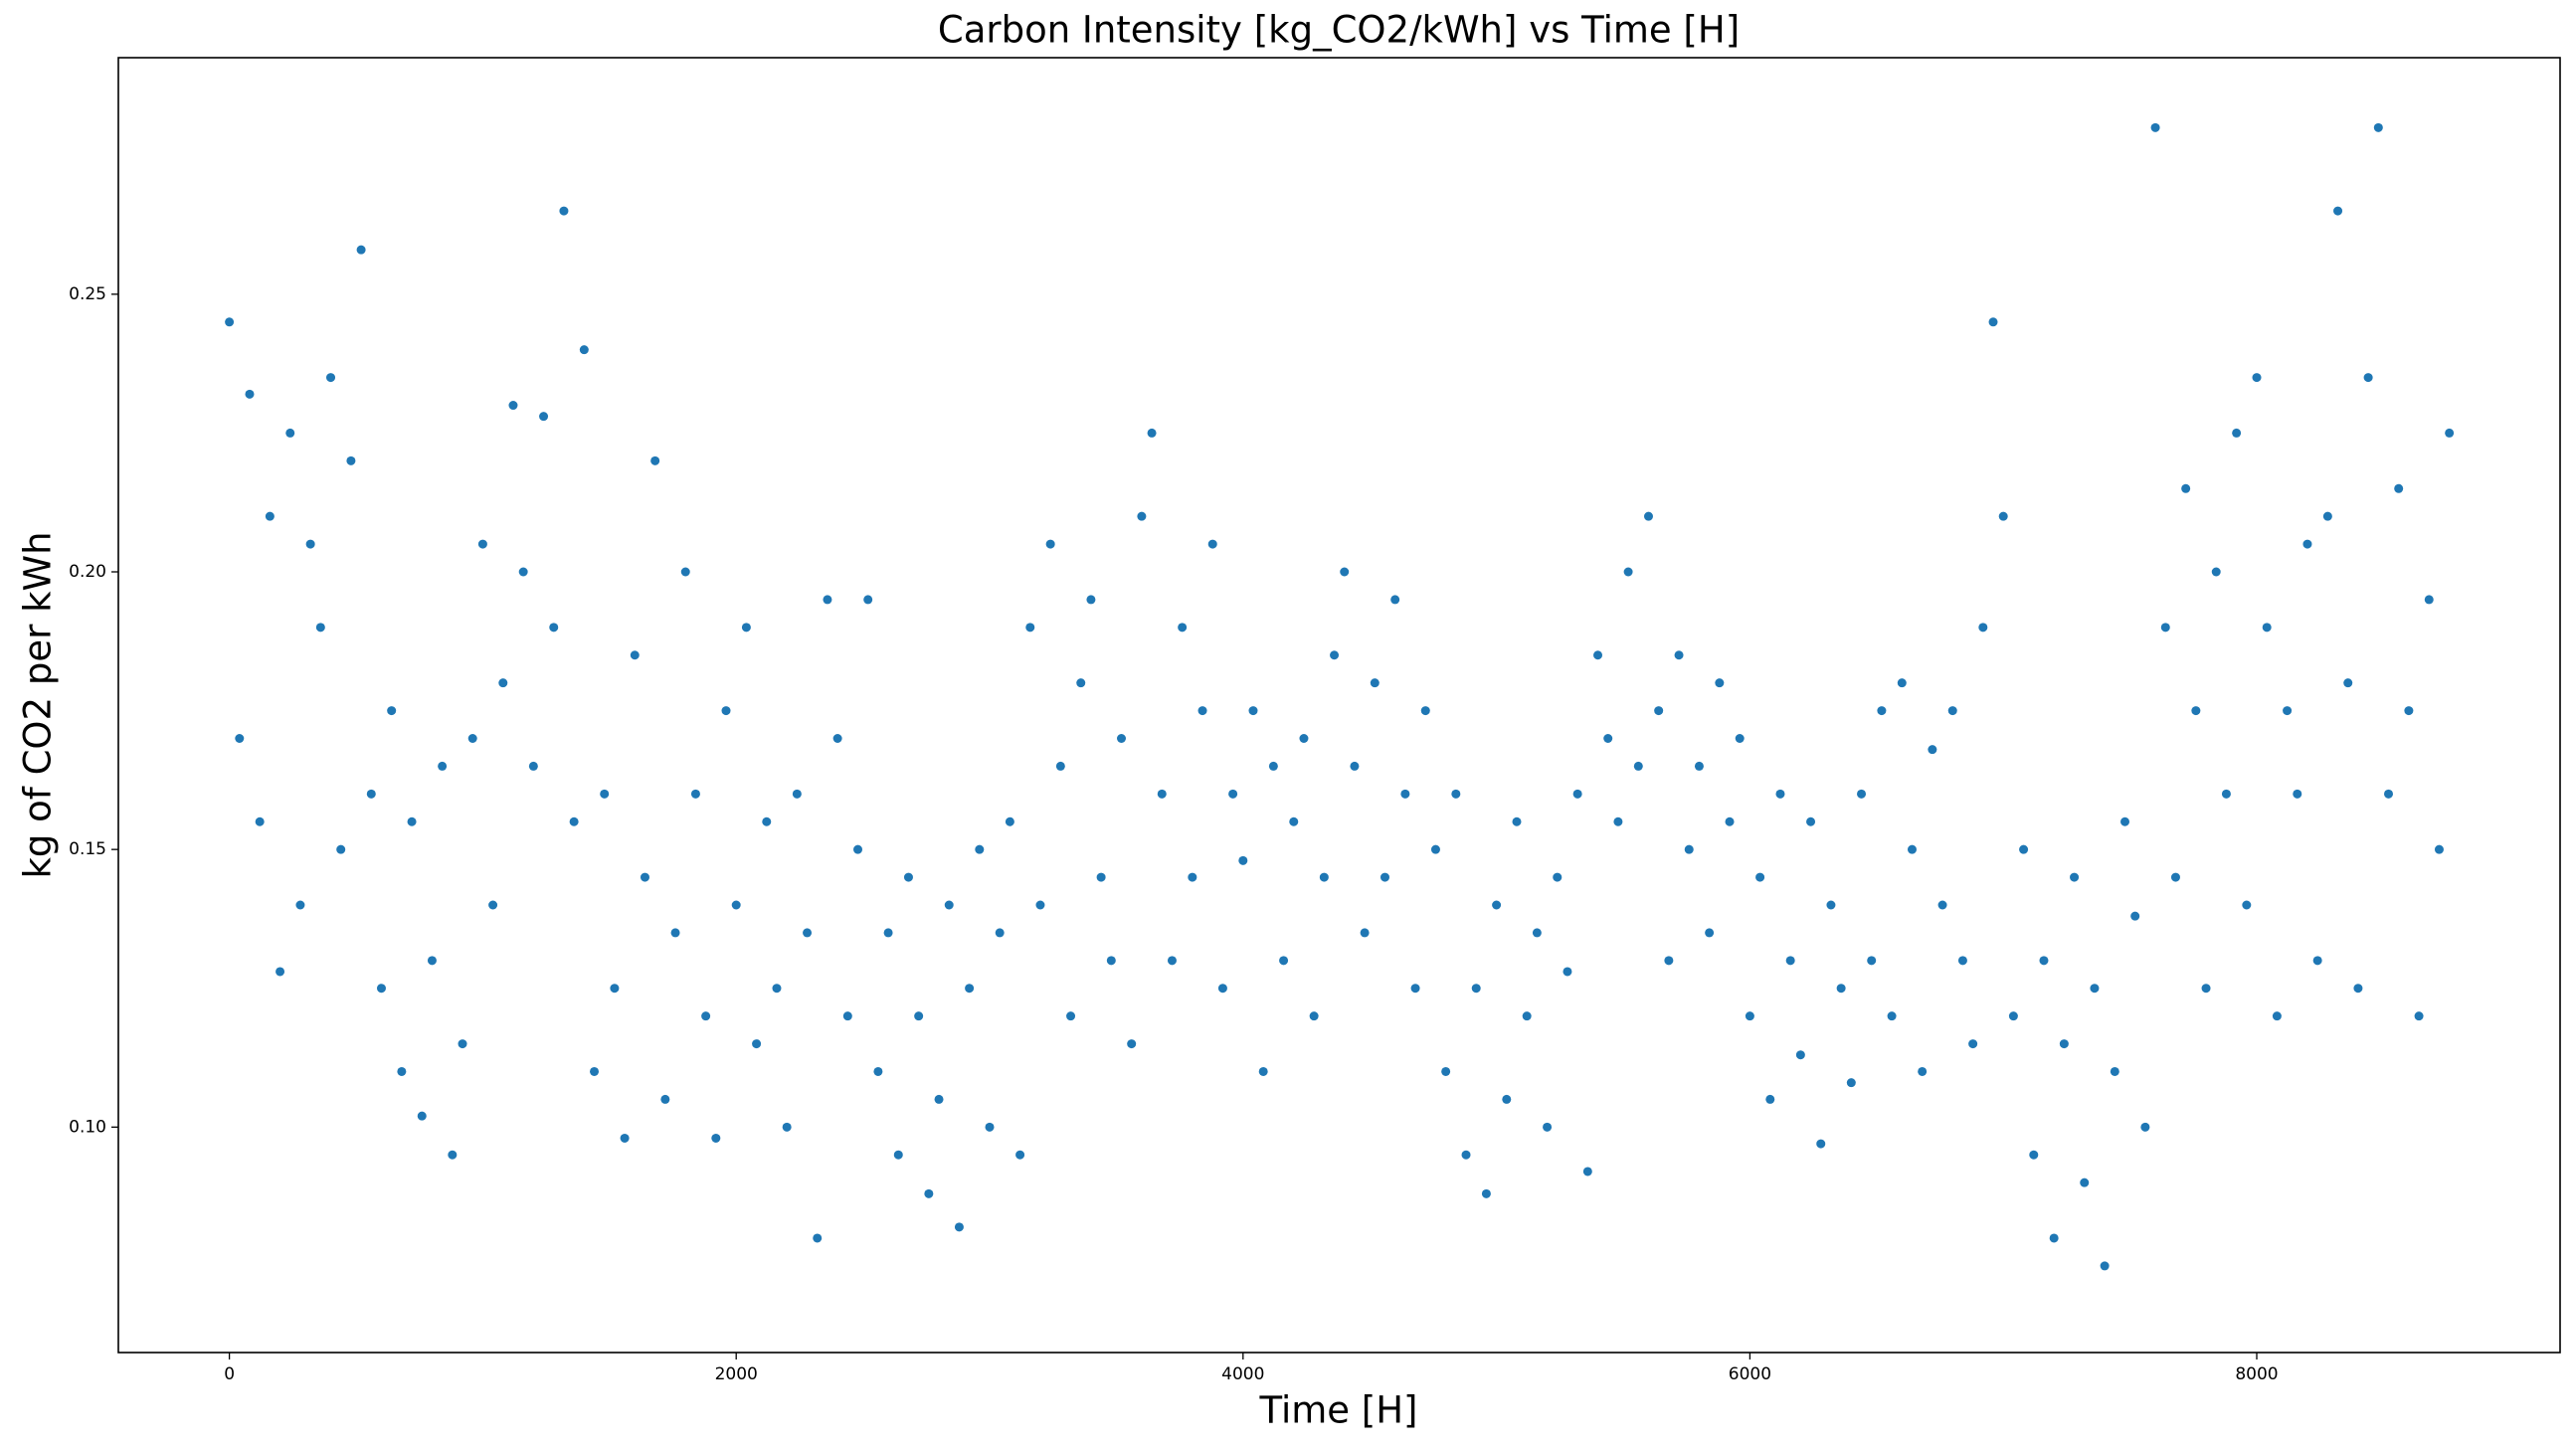  Describe the element at coordinates (229, 1374) in the screenshot. I see `x-tick-label: 0` at that location.